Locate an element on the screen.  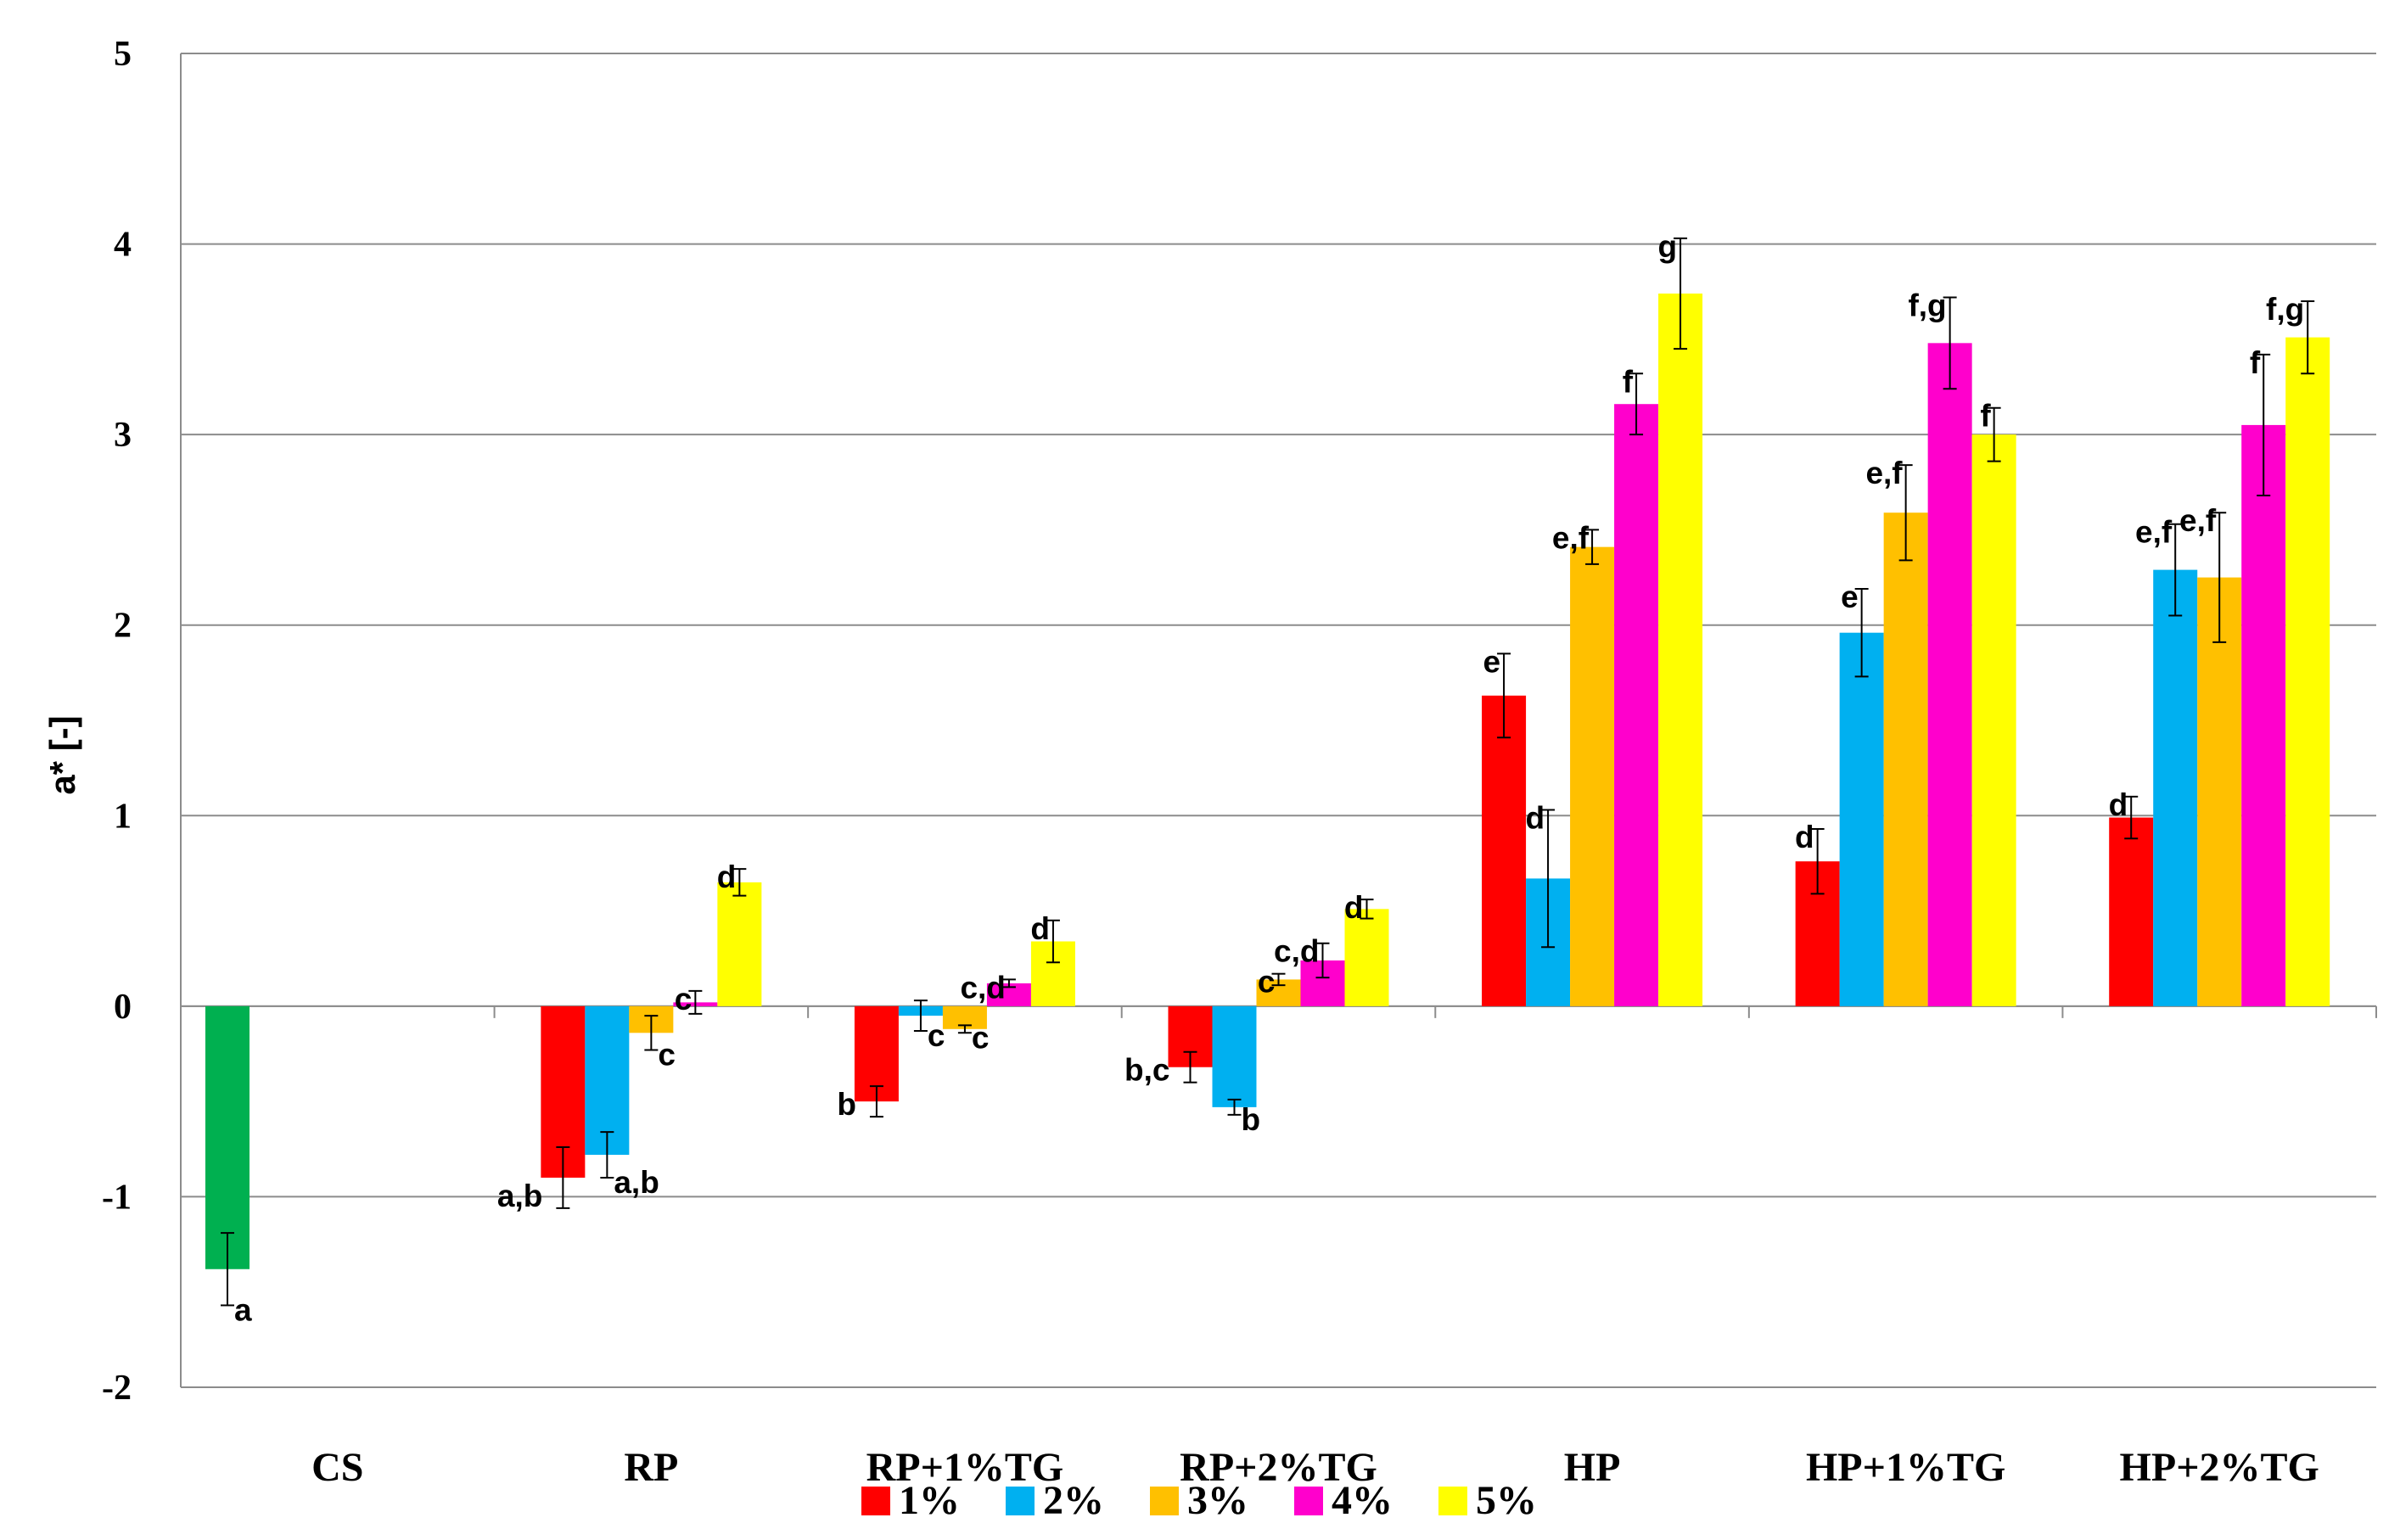
y-tick-label: 5 is located at coordinates (123, 55).